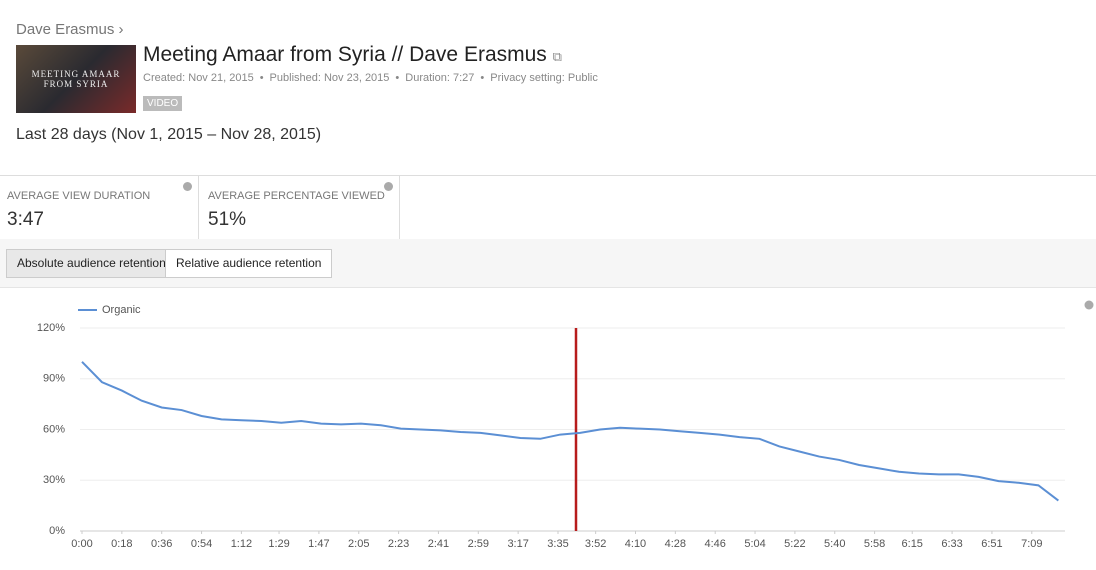 The width and height of the screenshot is (1096, 570). I want to click on x-tick-label: 6:15, so click(912, 544).